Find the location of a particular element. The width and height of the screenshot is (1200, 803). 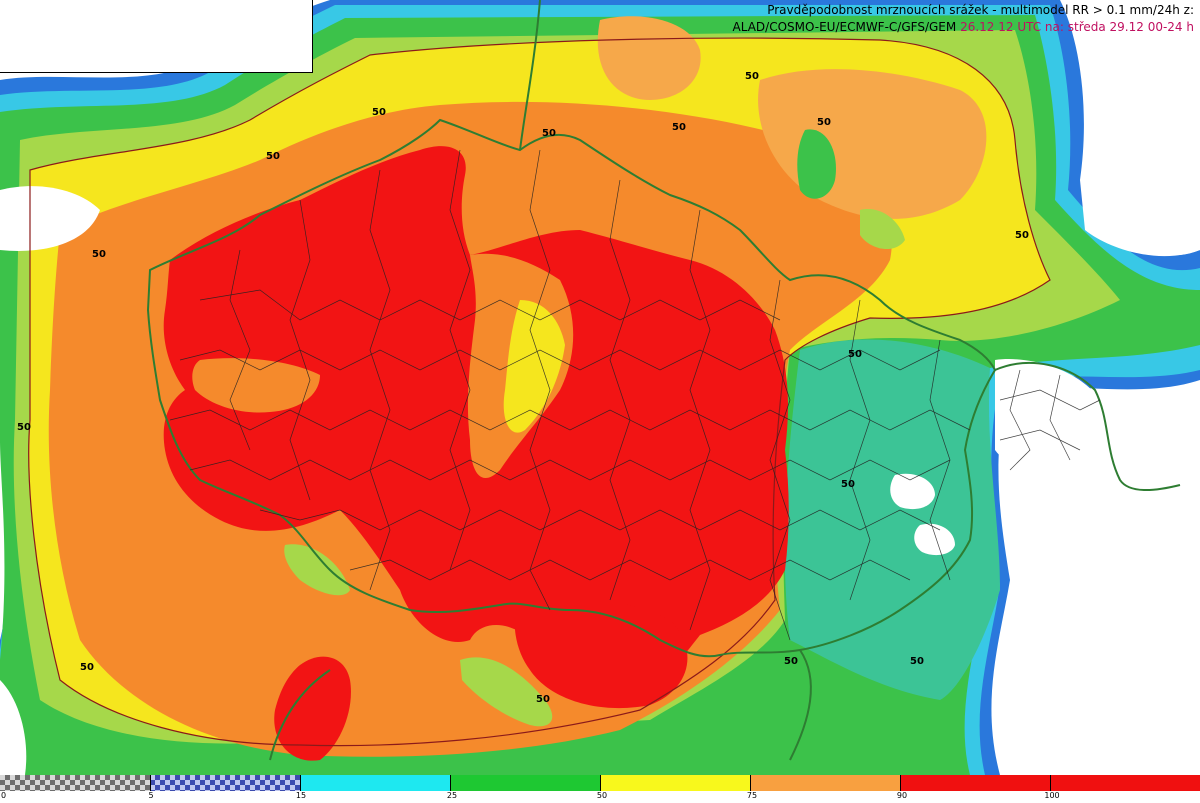

teal-probability-area is located at coordinates (892, 519).